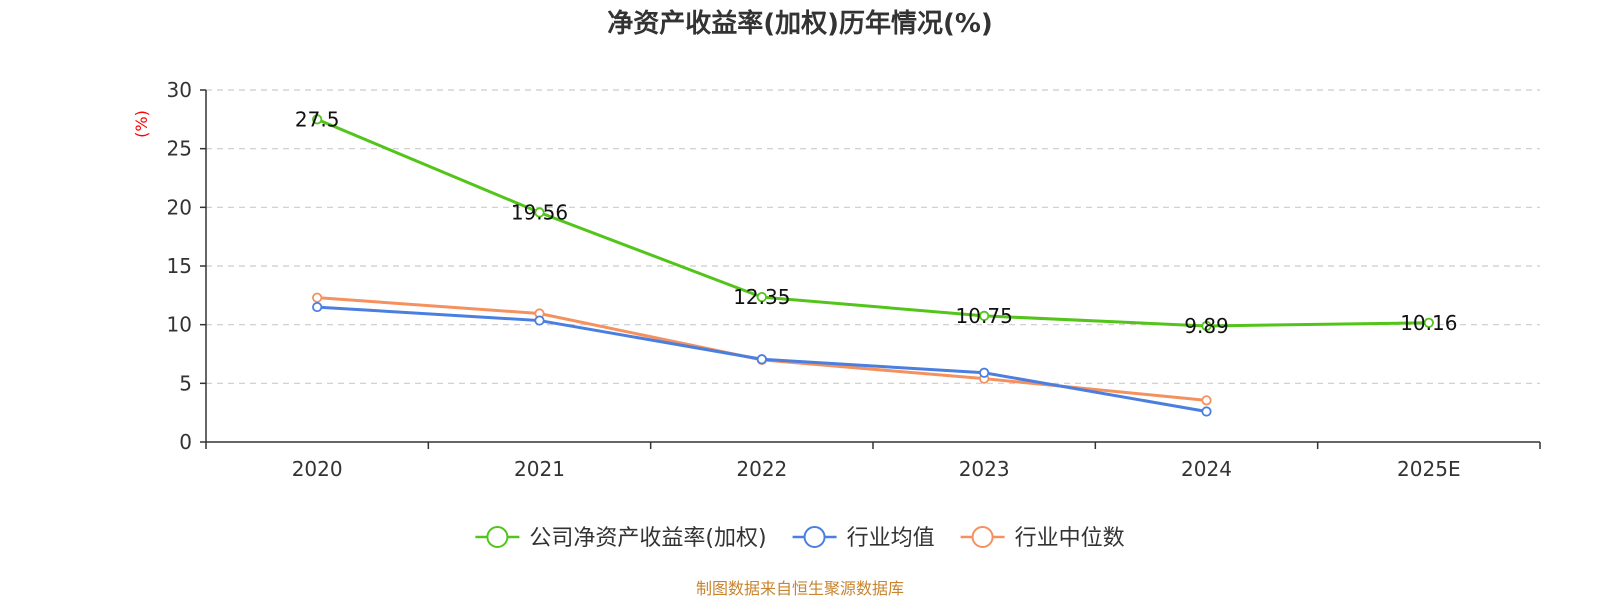  What do you see at coordinates (179, 266) in the screenshot?
I see `y-tick-label-15: 15` at bounding box center [179, 266].